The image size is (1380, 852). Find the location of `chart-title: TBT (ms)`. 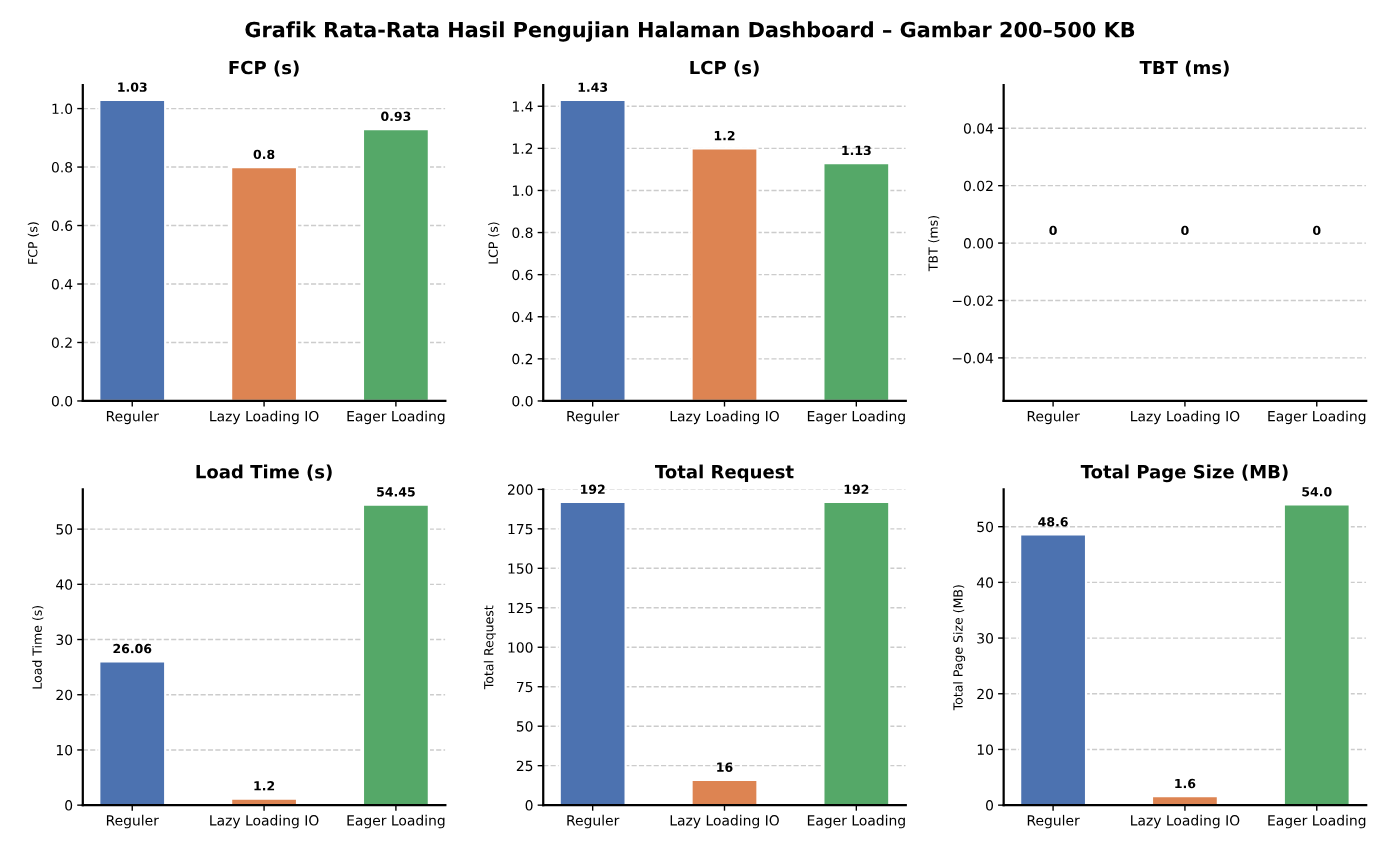

chart-title: TBT (ms) is located at coordinates (1184, 68).